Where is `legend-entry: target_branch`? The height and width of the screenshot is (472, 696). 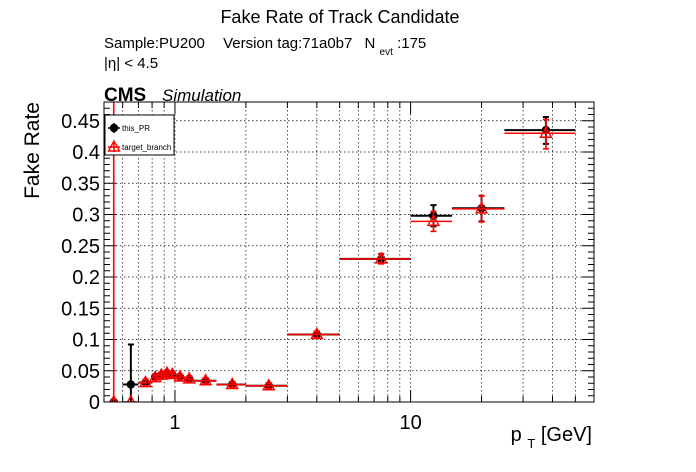
legend-entry: target_branch is located at coordinates (139, 145).